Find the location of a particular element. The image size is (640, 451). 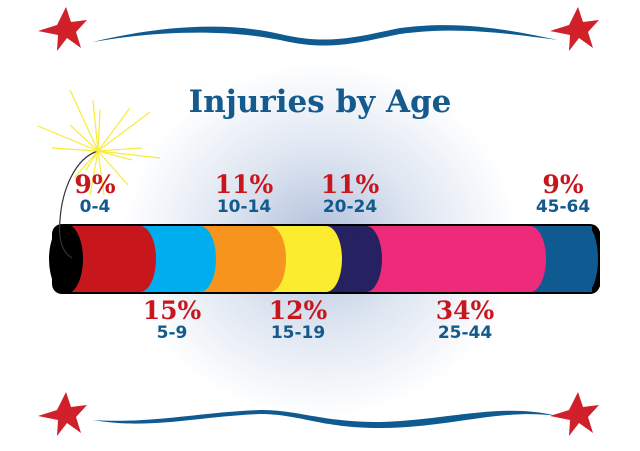

label-5-9: 15% 5-9 is located at coordinates (172, 320).